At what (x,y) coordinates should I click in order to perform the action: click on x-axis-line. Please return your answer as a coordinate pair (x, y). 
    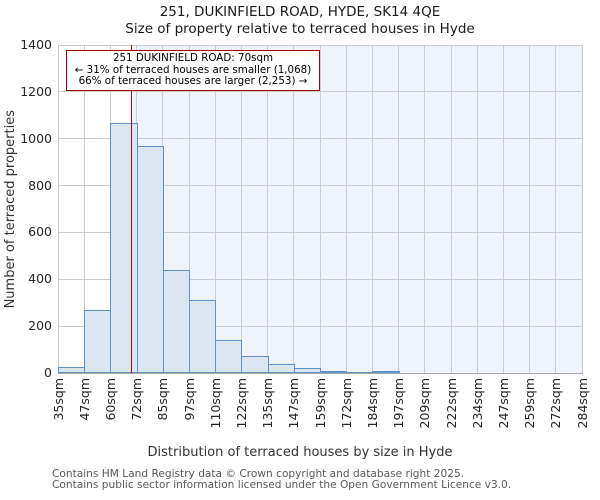
    Looking at the image, I should click on (320, 374).